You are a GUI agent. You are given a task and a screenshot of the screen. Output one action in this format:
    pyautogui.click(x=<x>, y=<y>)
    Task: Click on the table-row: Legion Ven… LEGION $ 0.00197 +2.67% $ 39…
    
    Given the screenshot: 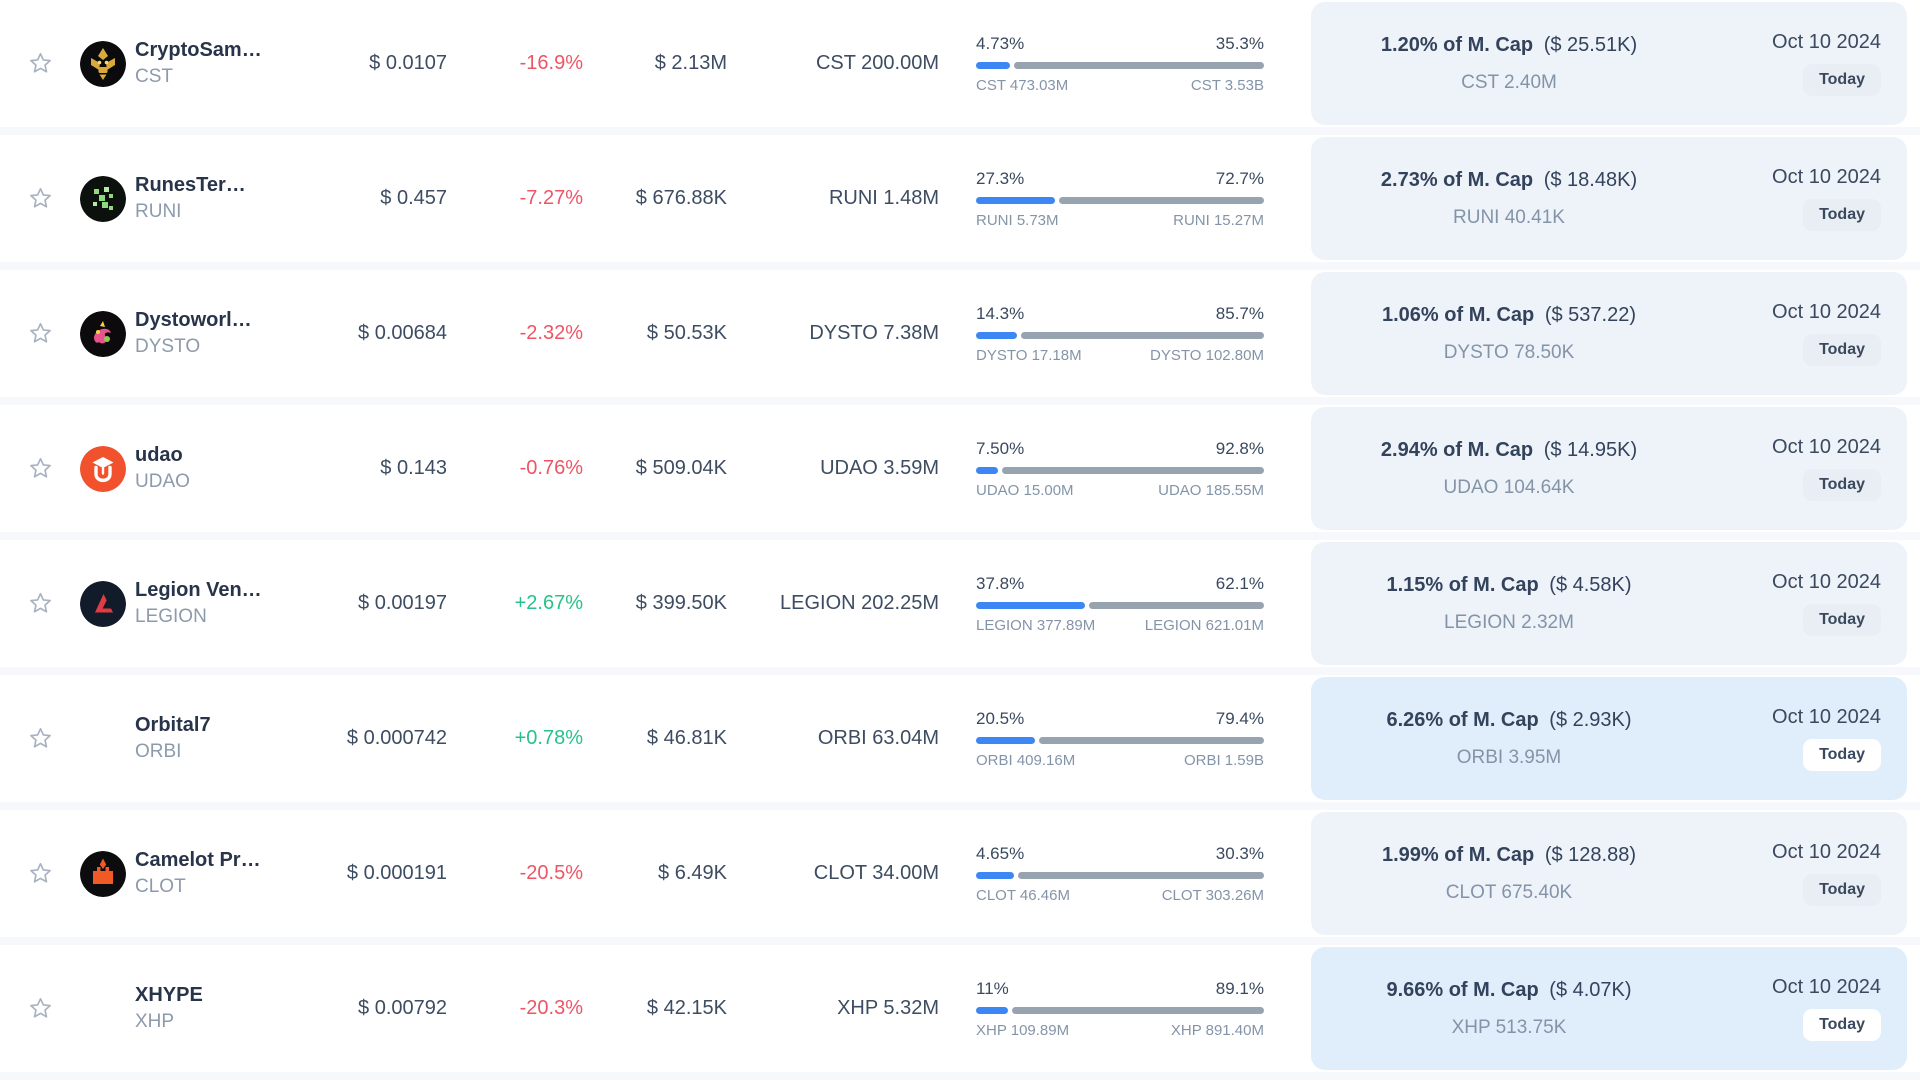 What is the action you would take?
    pyautogui.click(x=960, y=607)
    